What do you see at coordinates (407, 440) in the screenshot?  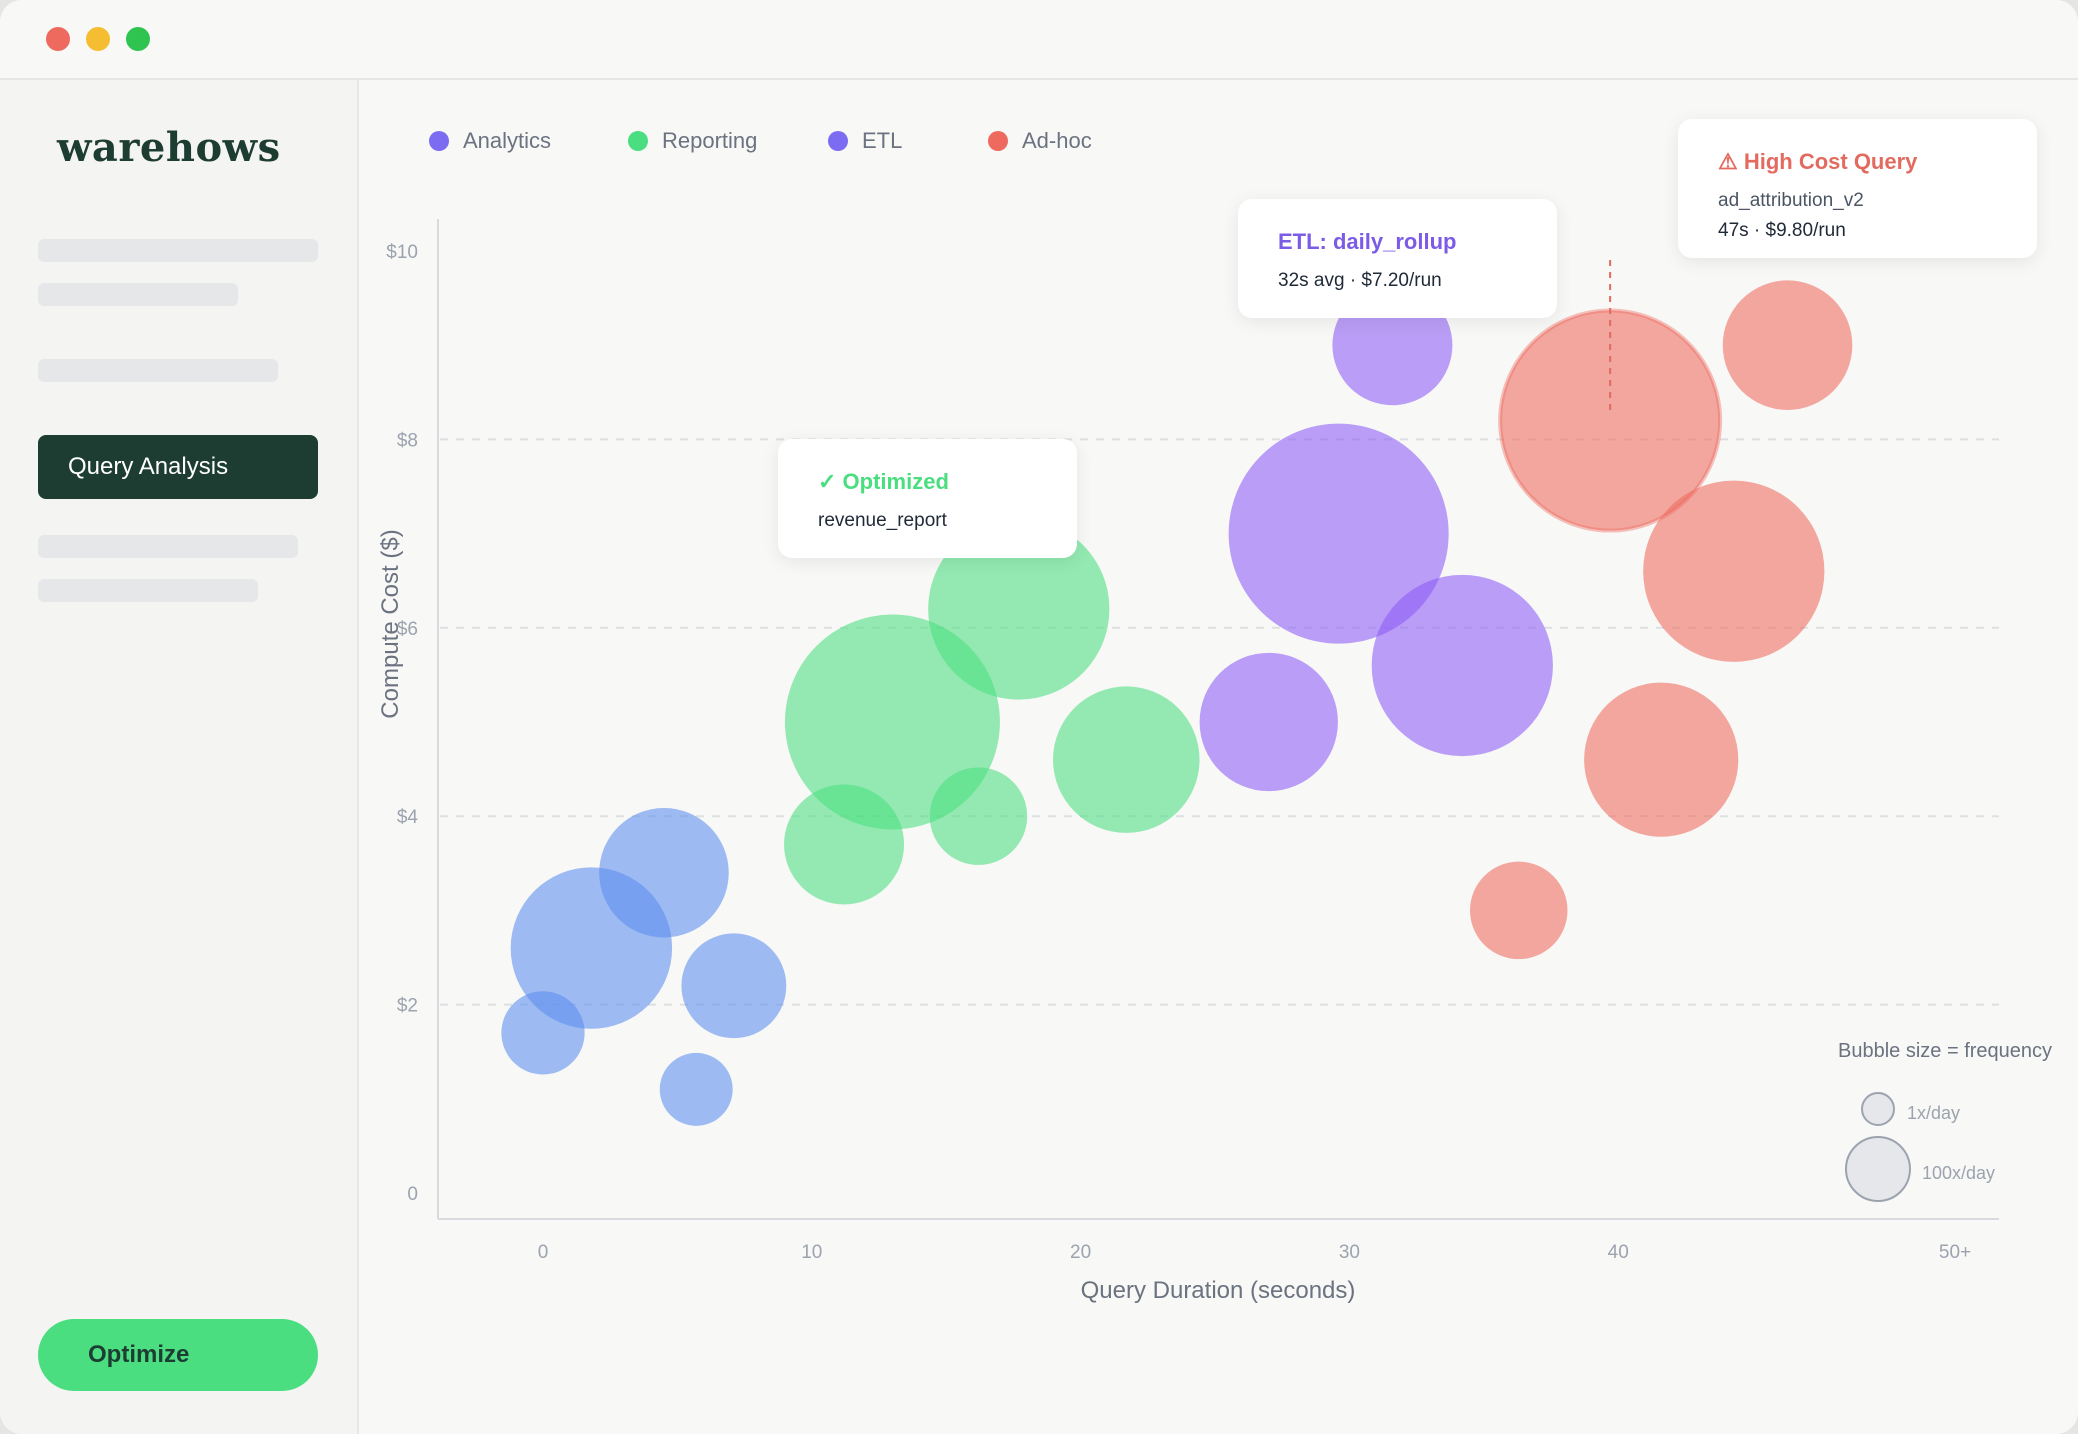 I see `y-tick-label: $8` at bounding box center [407, 440].